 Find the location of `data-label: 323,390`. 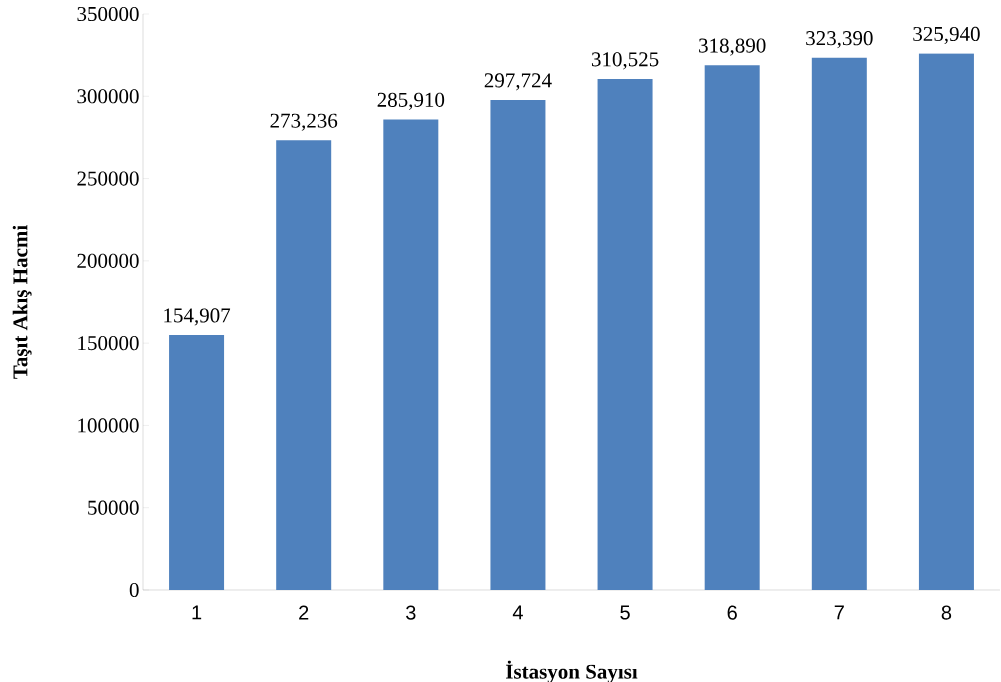

data-label: 323,390 is located at coordinates (839, 40).